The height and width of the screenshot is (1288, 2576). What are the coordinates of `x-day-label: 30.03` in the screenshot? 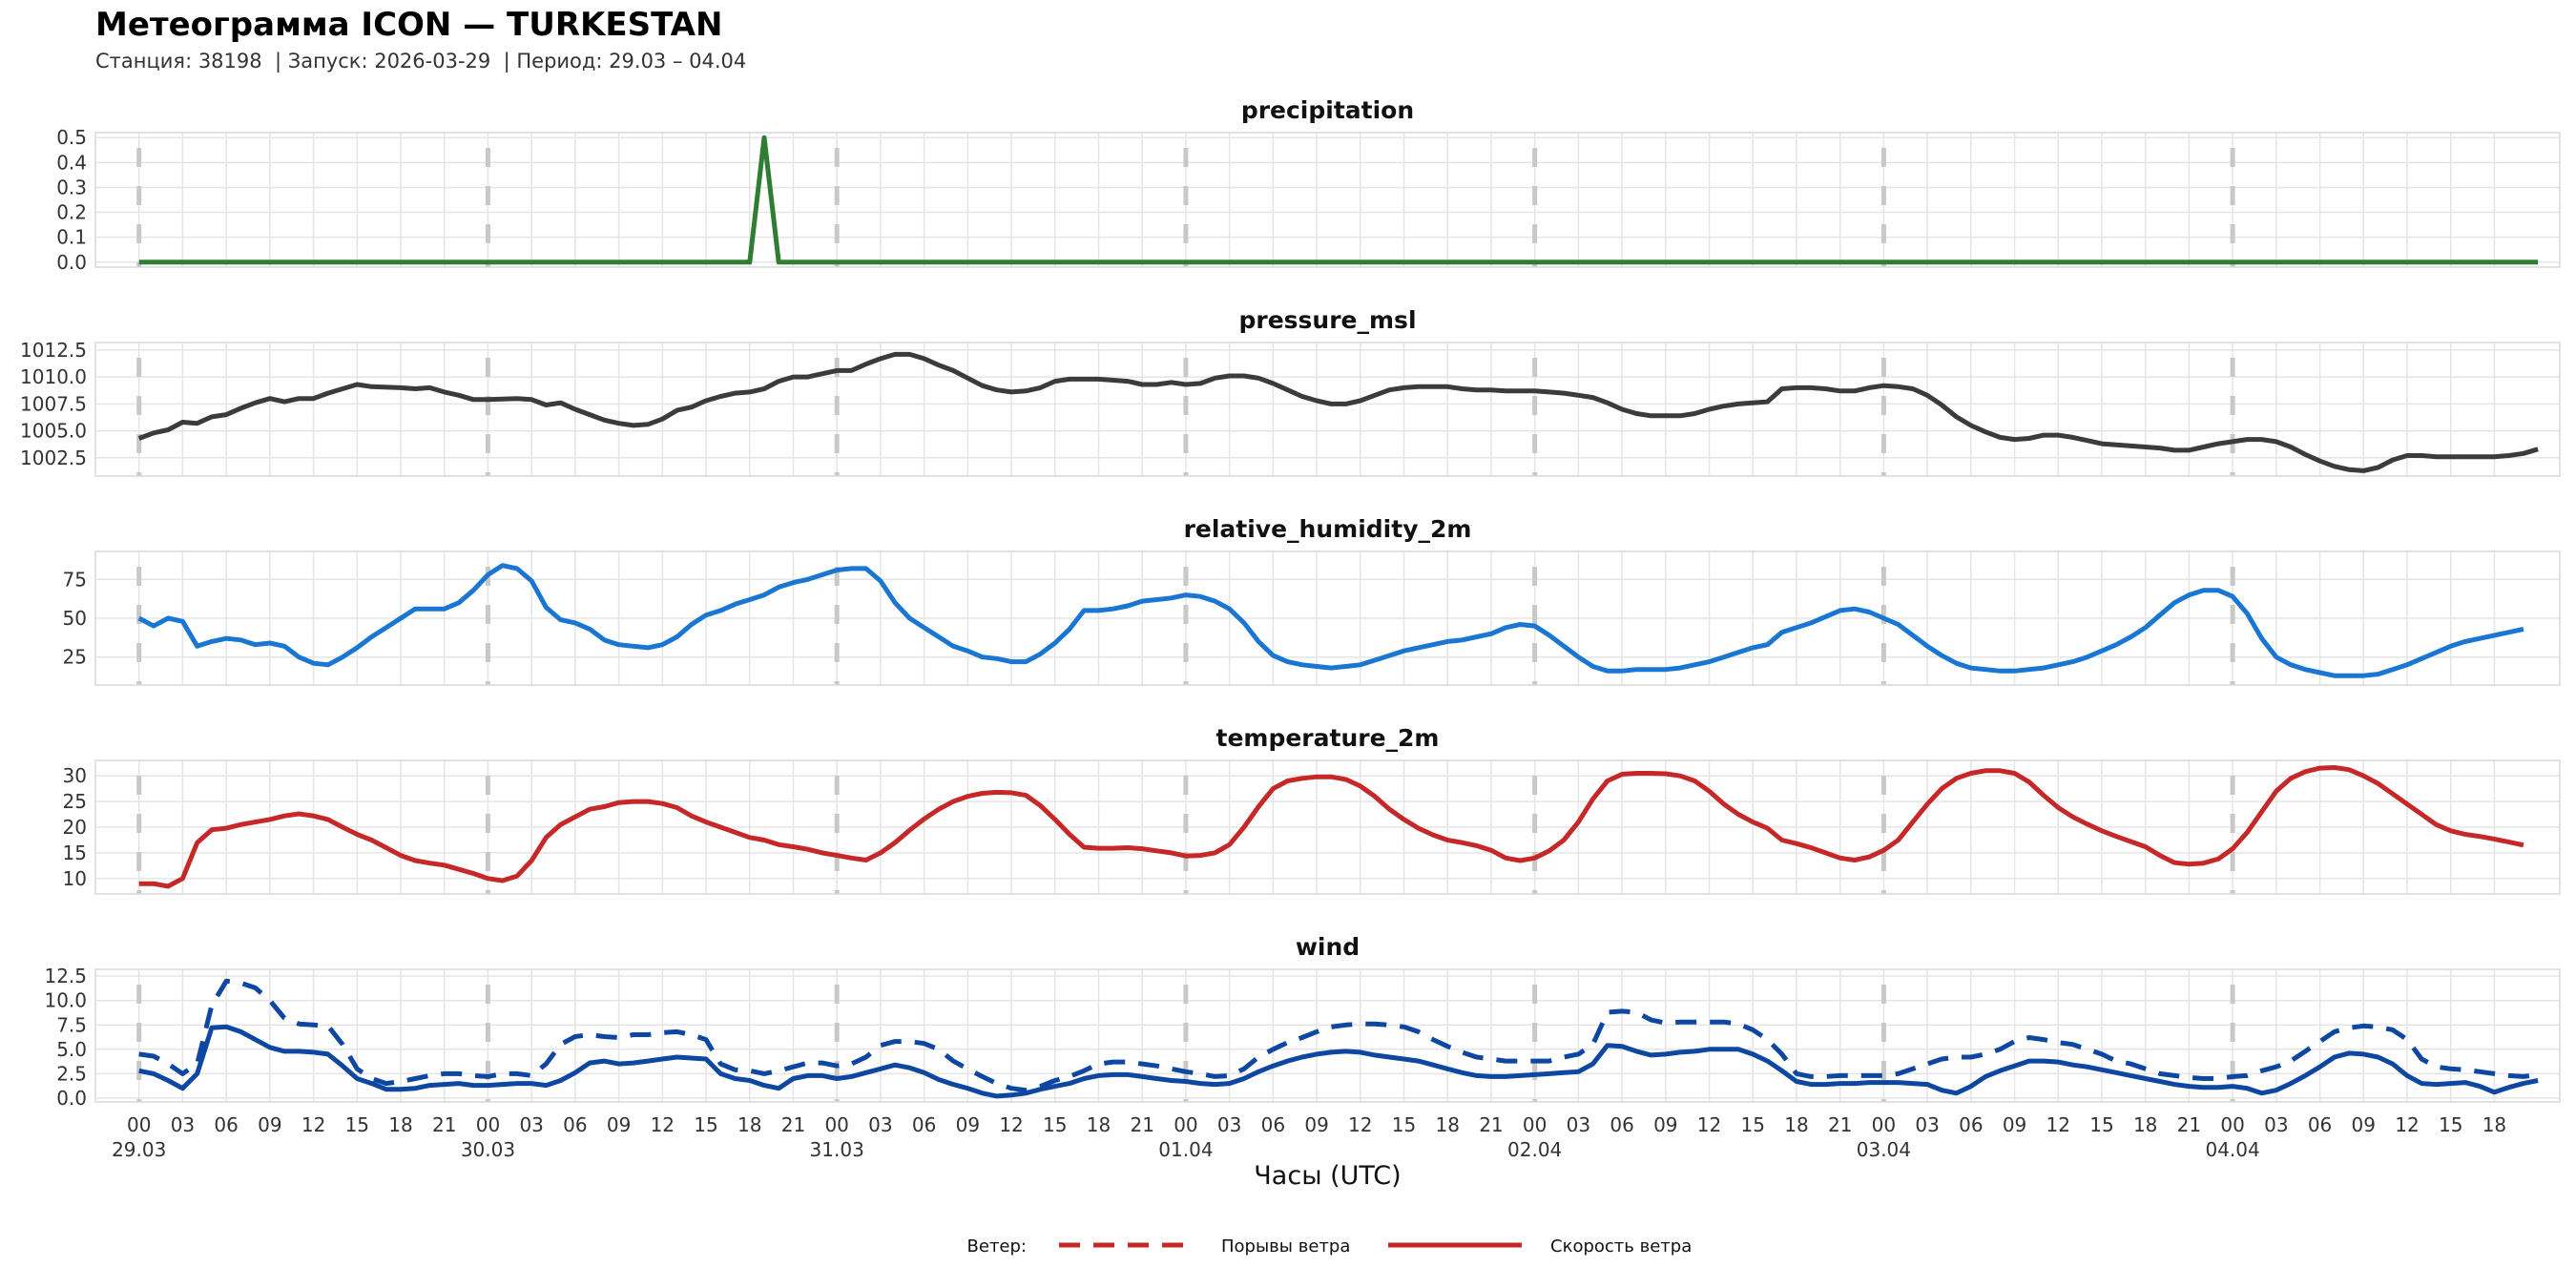 It's located at (488, 1149).